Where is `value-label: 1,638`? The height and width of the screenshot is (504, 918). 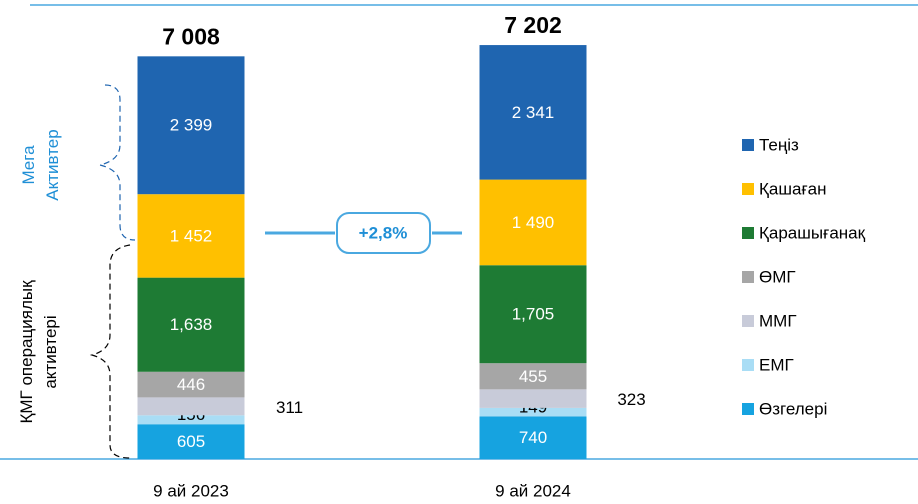 value-label: 1,638 is located at coordinates (191, 324).